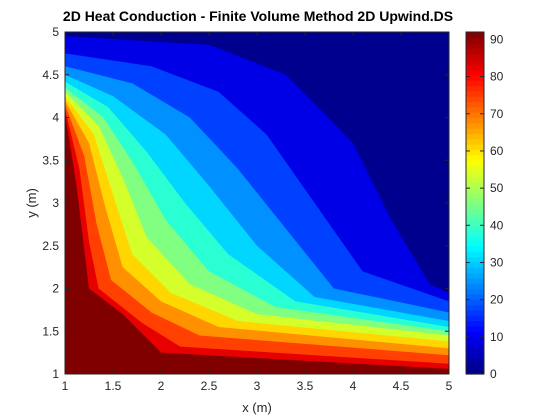 This screenshot has width=560, height=420. What do you see at coordinates (55, 32) in the screenshot?
I see `y-tick-label: 5` at bounding box center [55, 32].